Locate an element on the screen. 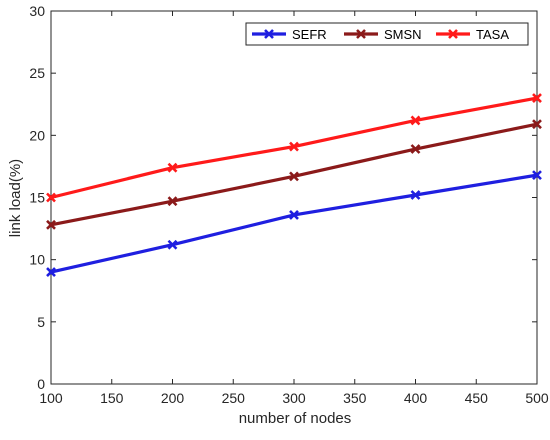 The width and height of the screenshot is (550, 440). legend: SEFR SMSN TASA is located at coordinates (387, 34).